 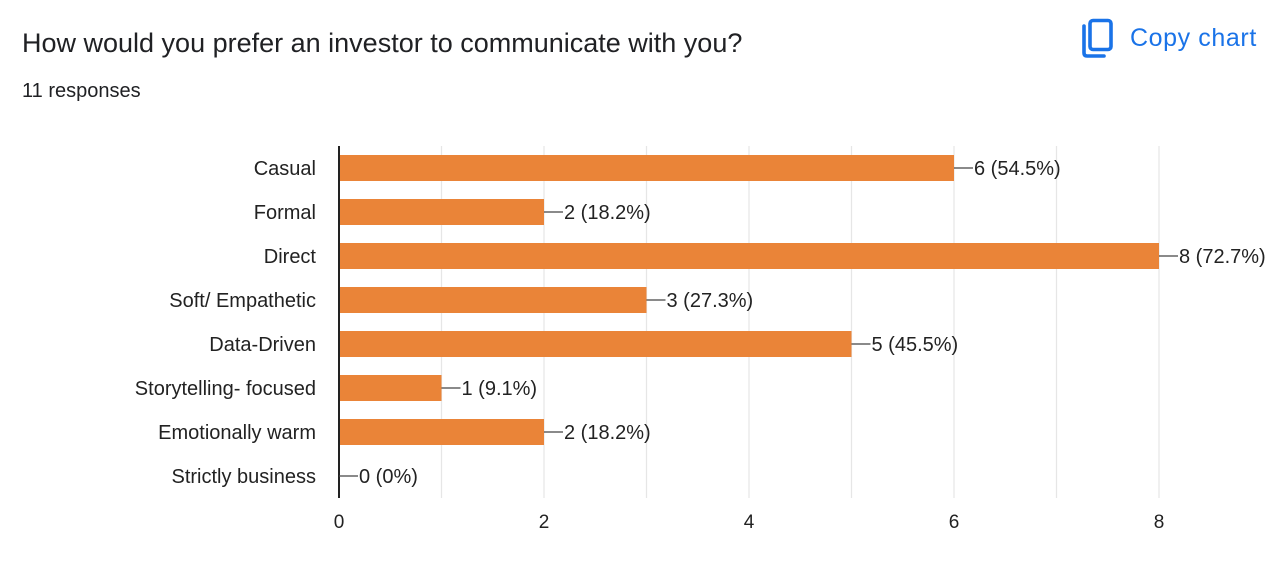 What do you see at coordinates (915, 345) in the screenshot?
I see `data-label: 5 (45.5%)` at bounding box center [915, 345].